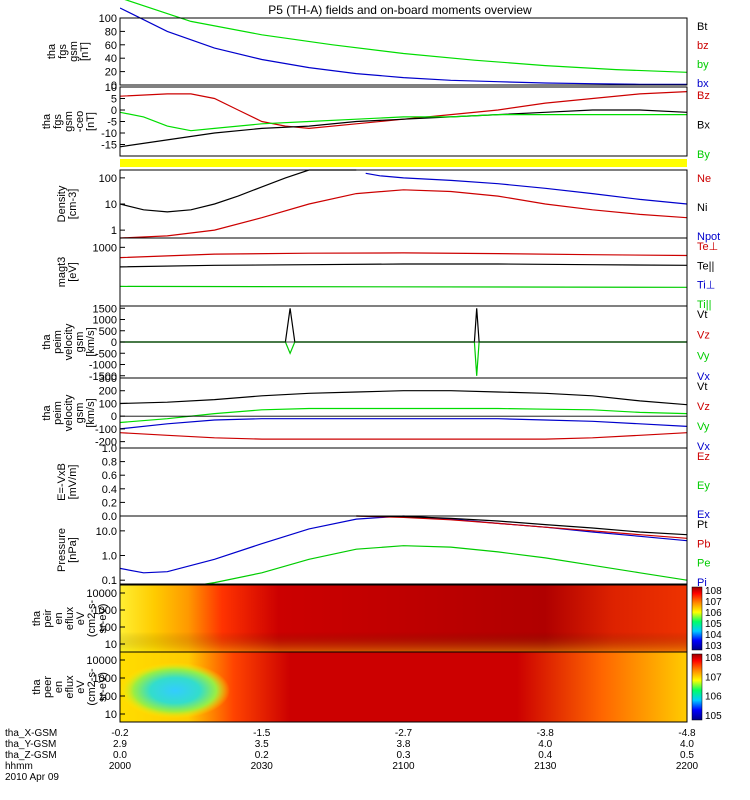 This screenshot has height=800, width=750. What do you see at coordinates (108, 628) in the screenshot?
I see `peir-spectrogram-ytick-label: 100` at bounding box center [108, 628].